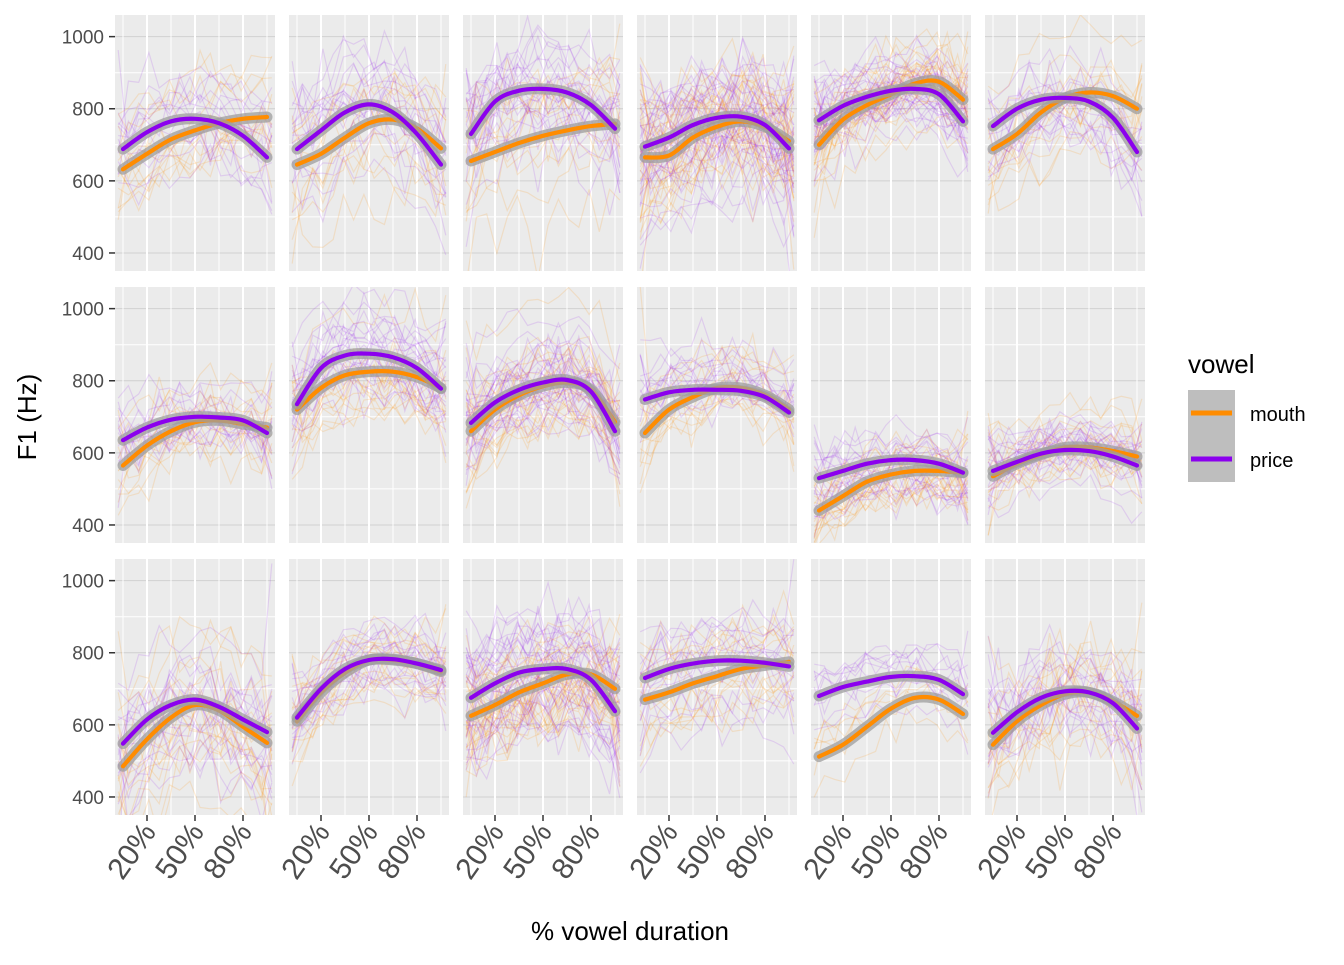  Describe the element at coordinates (630, 931) in the screenshot. I see `x-axis-title: % vowel duration` at that location.